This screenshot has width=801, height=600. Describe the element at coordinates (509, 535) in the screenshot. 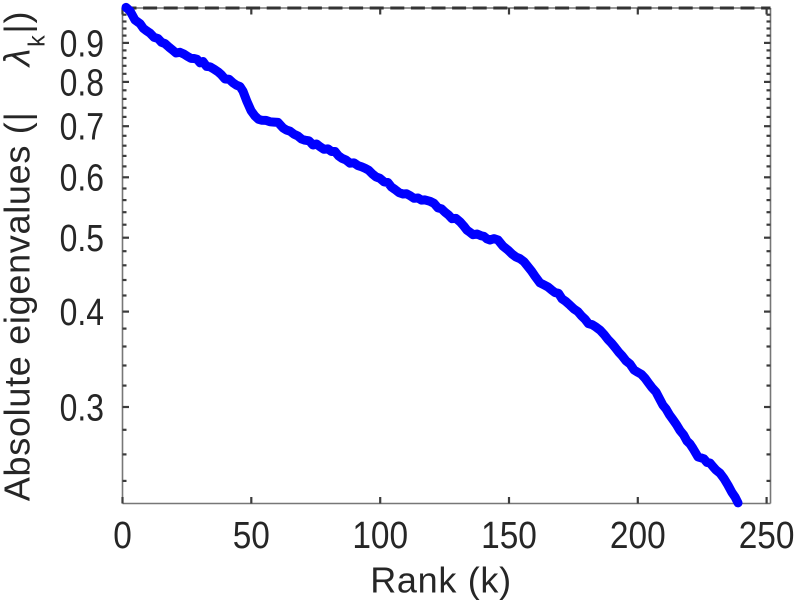

I see `svg-text: 150` at that location.